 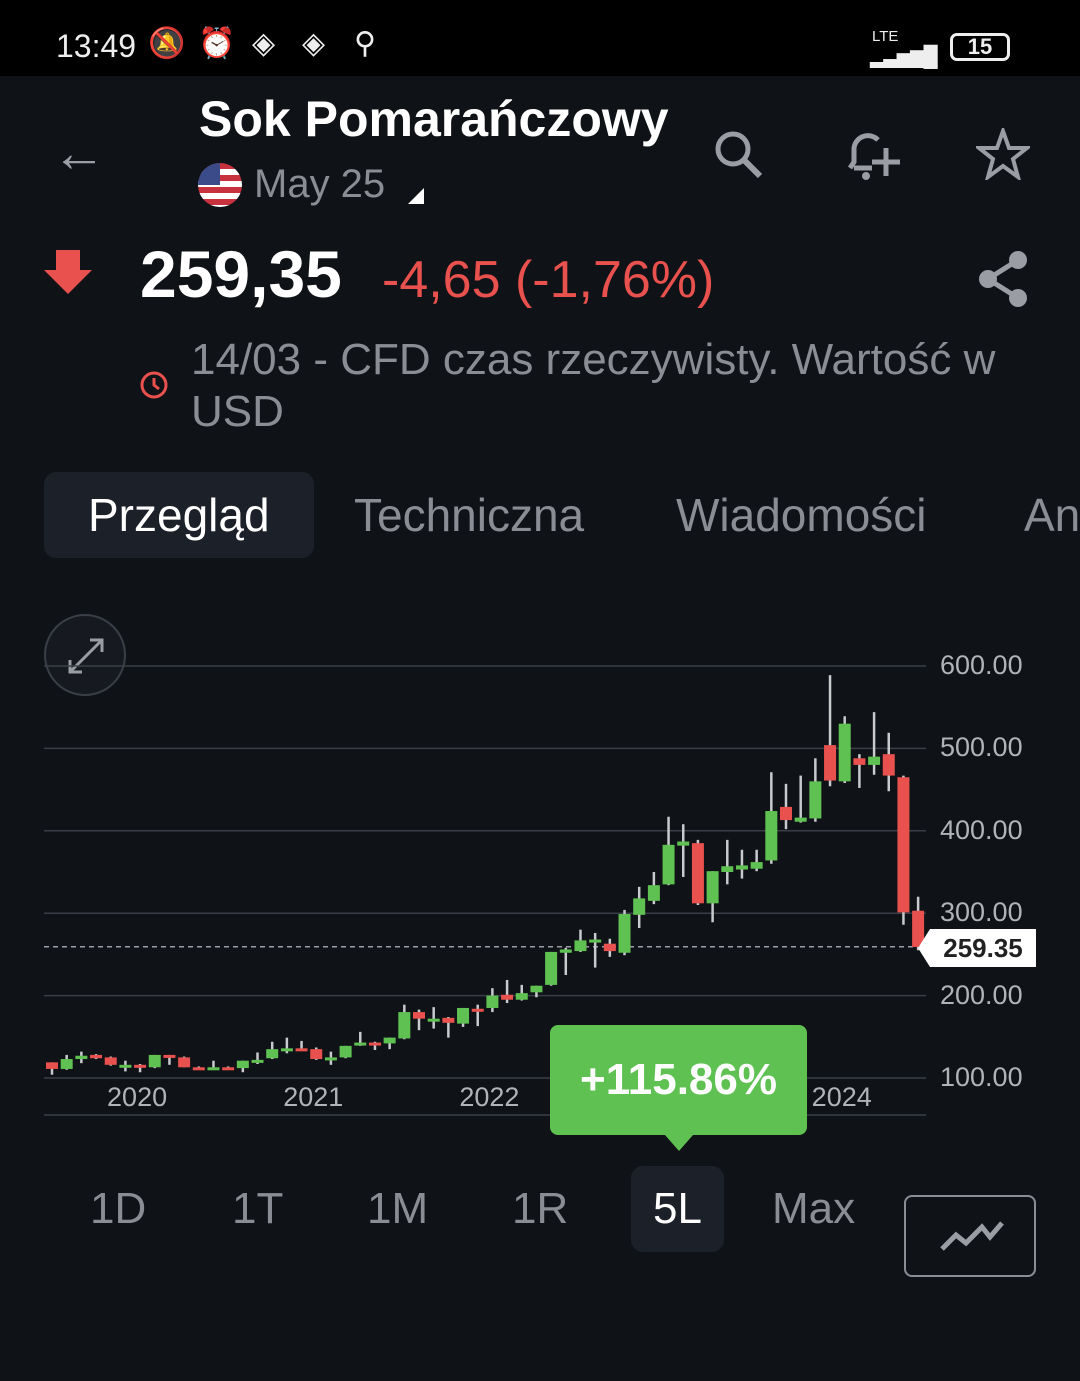 I want to click on chart-type-button, so click(x=970, y=1236).